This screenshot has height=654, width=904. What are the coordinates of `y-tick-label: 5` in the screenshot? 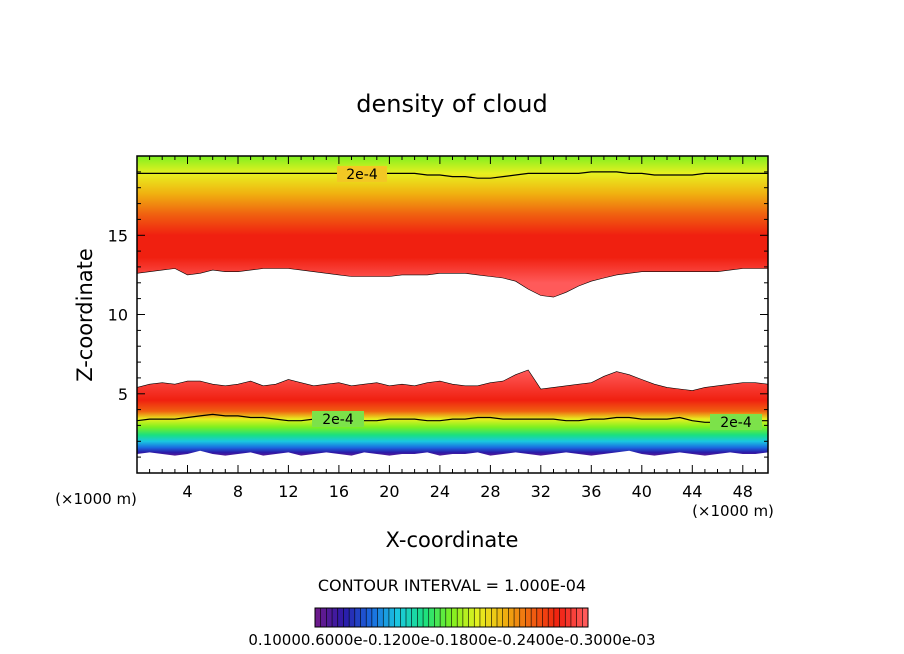 It's located at (123, 394).